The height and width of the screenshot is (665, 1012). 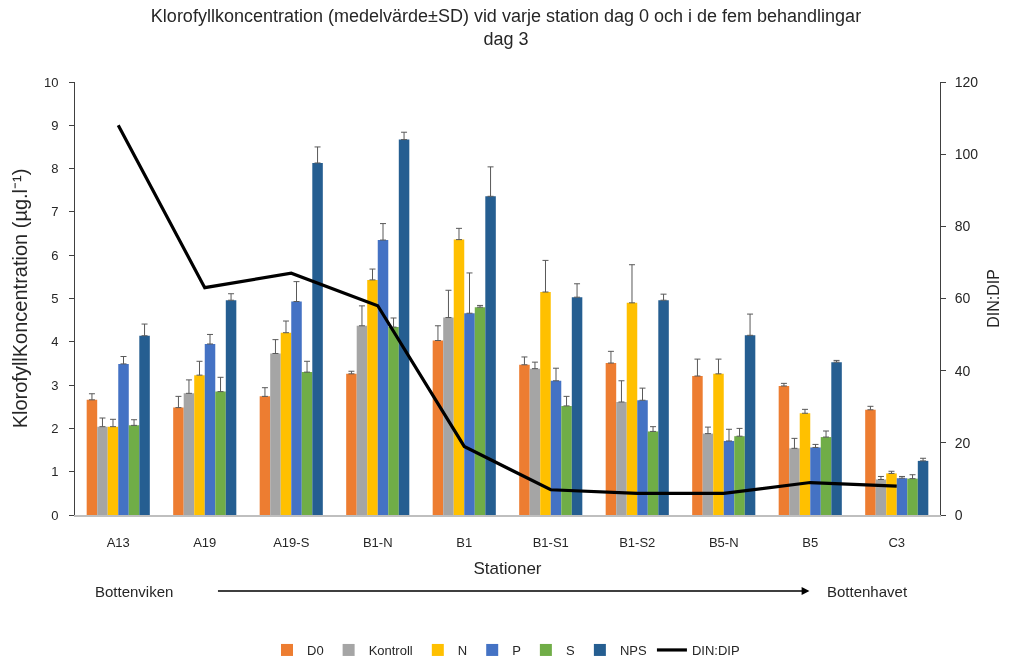 I want to click on x-tick-label: A19, so click(x=205, y=542).